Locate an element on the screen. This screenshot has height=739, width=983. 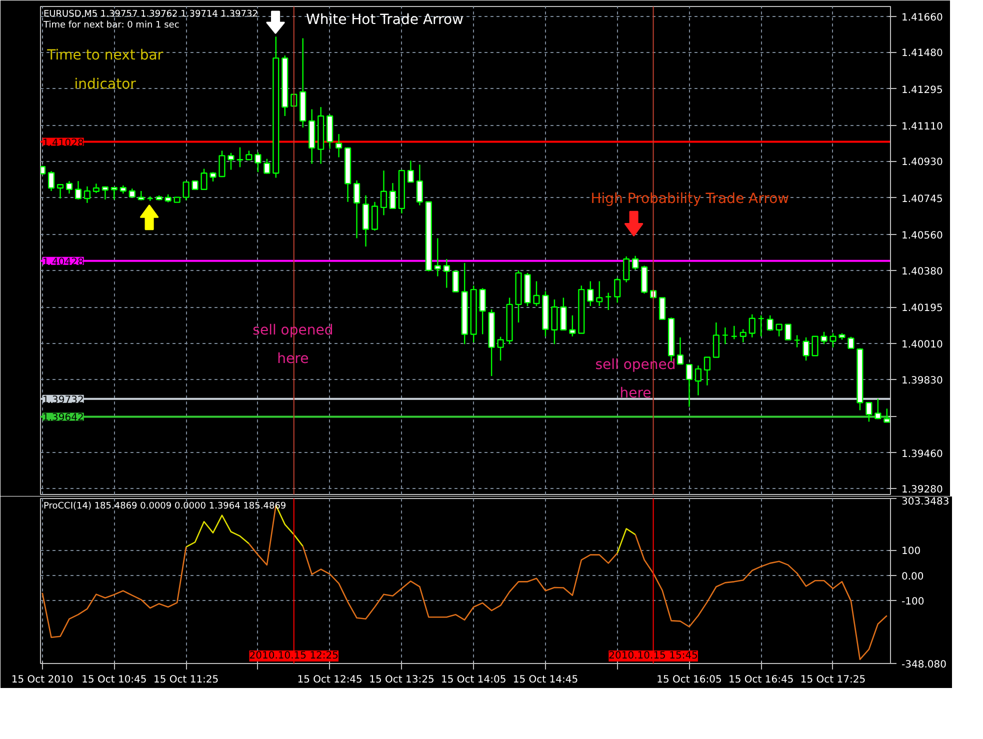
ref-line-label: 1.39642 is located at coordinates (63, 418).